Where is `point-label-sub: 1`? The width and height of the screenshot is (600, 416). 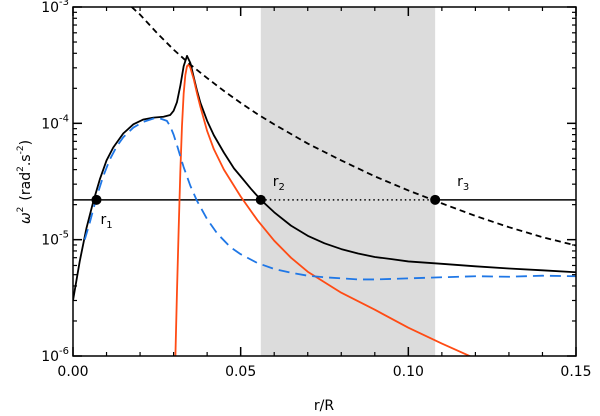 point-label-sub: 1 is located at coordinates (109, 225).